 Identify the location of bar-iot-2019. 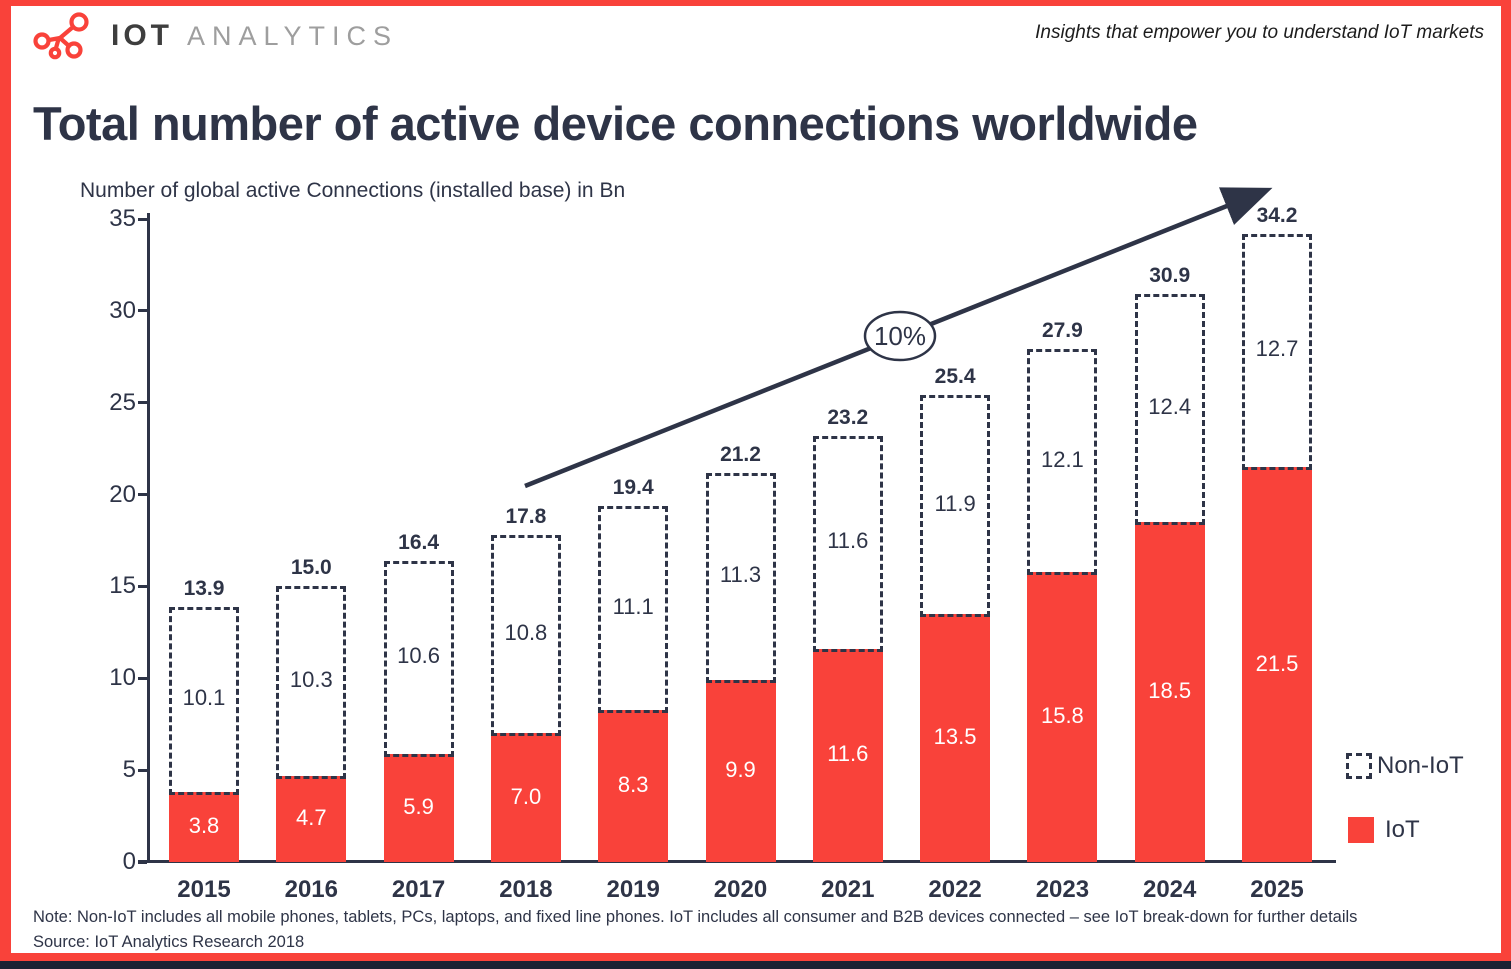
(633, 785).